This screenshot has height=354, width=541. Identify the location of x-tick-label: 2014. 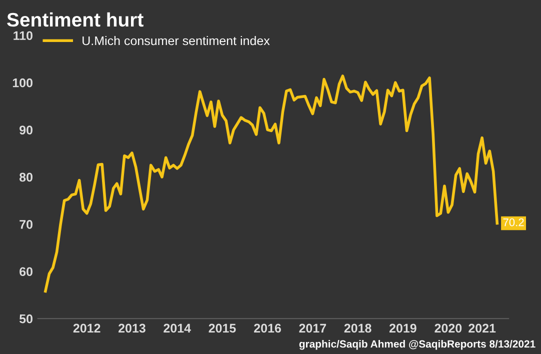
(177, 328).